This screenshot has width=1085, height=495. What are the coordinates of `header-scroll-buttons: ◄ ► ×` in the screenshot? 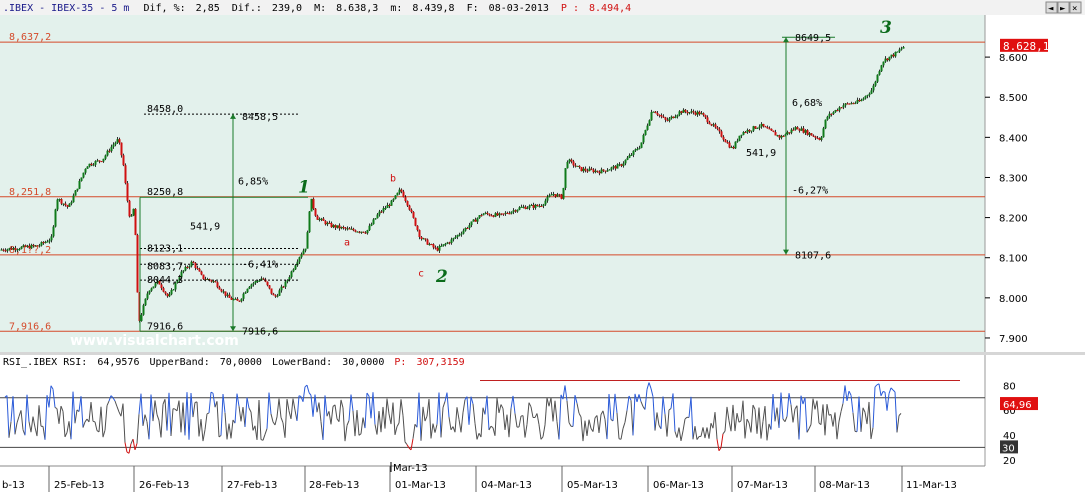 It's located at (1063, 7).